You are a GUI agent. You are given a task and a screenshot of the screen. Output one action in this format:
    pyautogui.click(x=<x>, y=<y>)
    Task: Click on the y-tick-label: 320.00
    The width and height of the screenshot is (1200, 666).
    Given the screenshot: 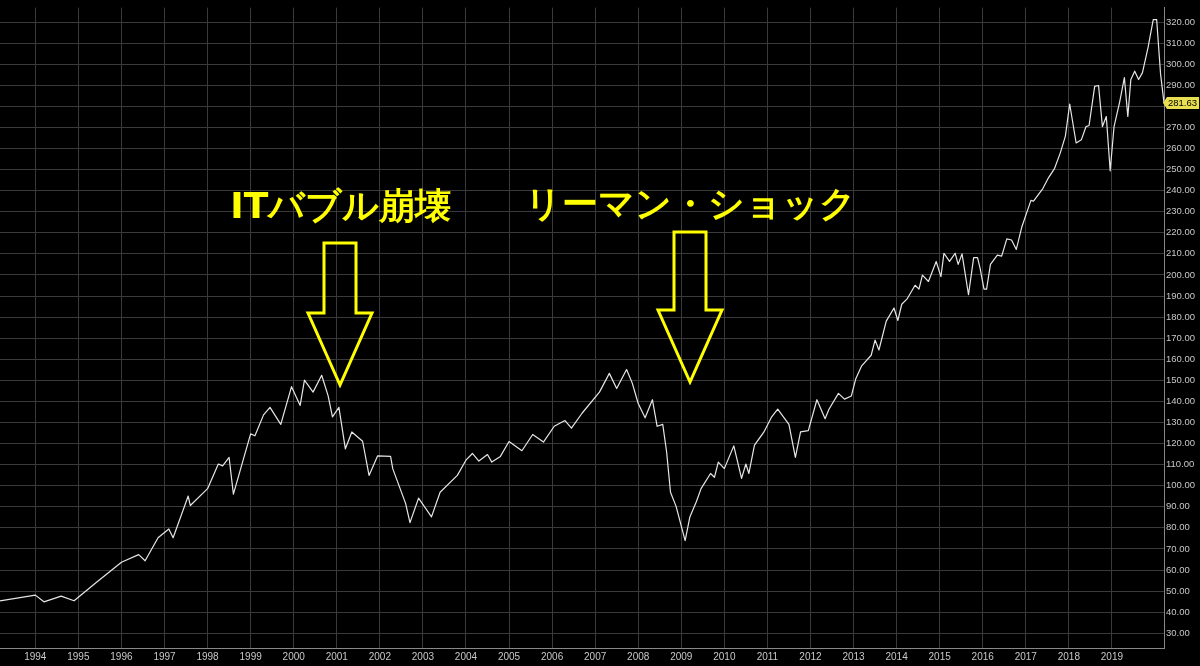 What is the action you would take?
    pyautogui.click(x=1181, y=21)
    